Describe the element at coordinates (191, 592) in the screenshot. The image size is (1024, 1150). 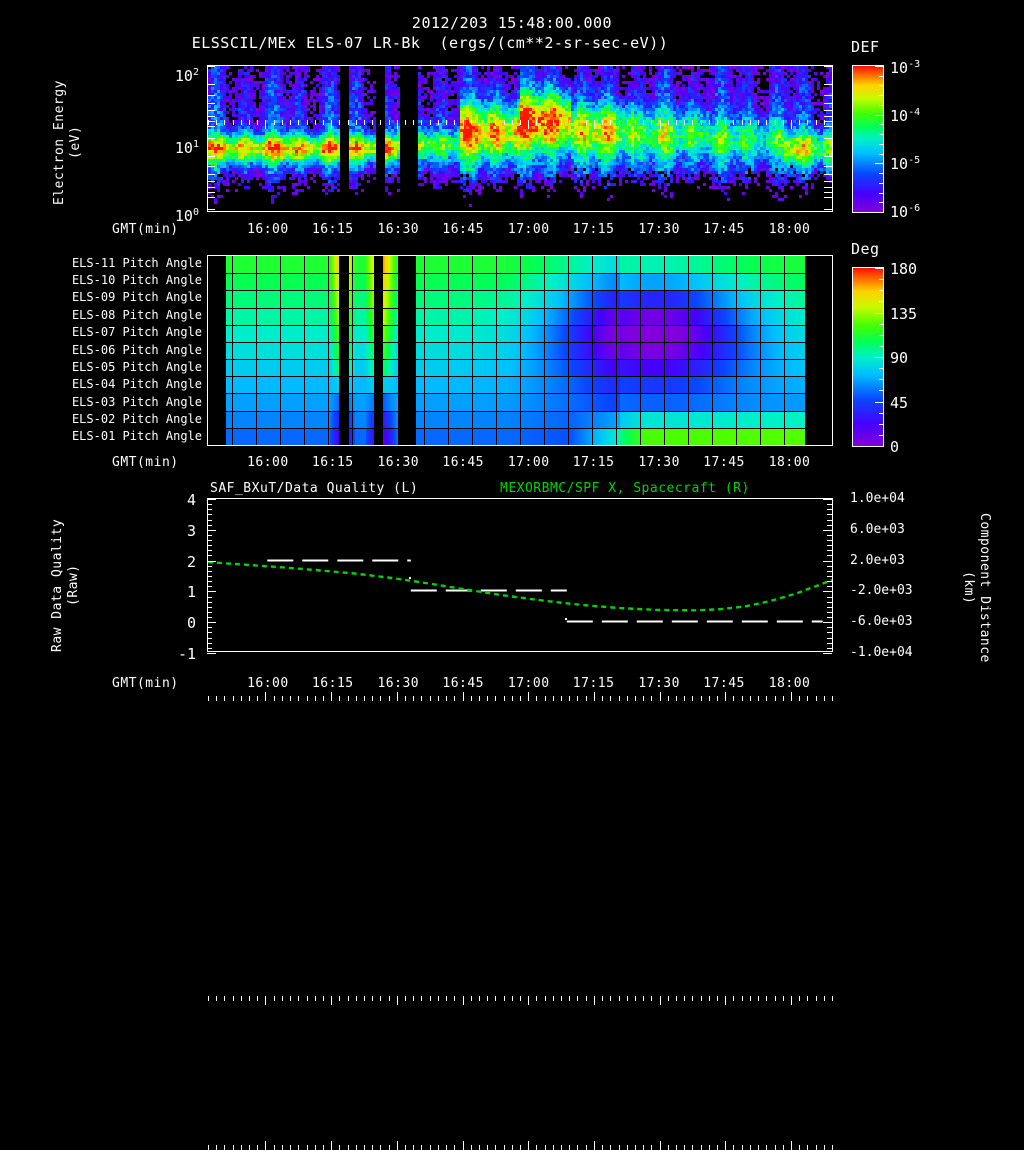
I see `y-tick-label-left: 1` at that location.